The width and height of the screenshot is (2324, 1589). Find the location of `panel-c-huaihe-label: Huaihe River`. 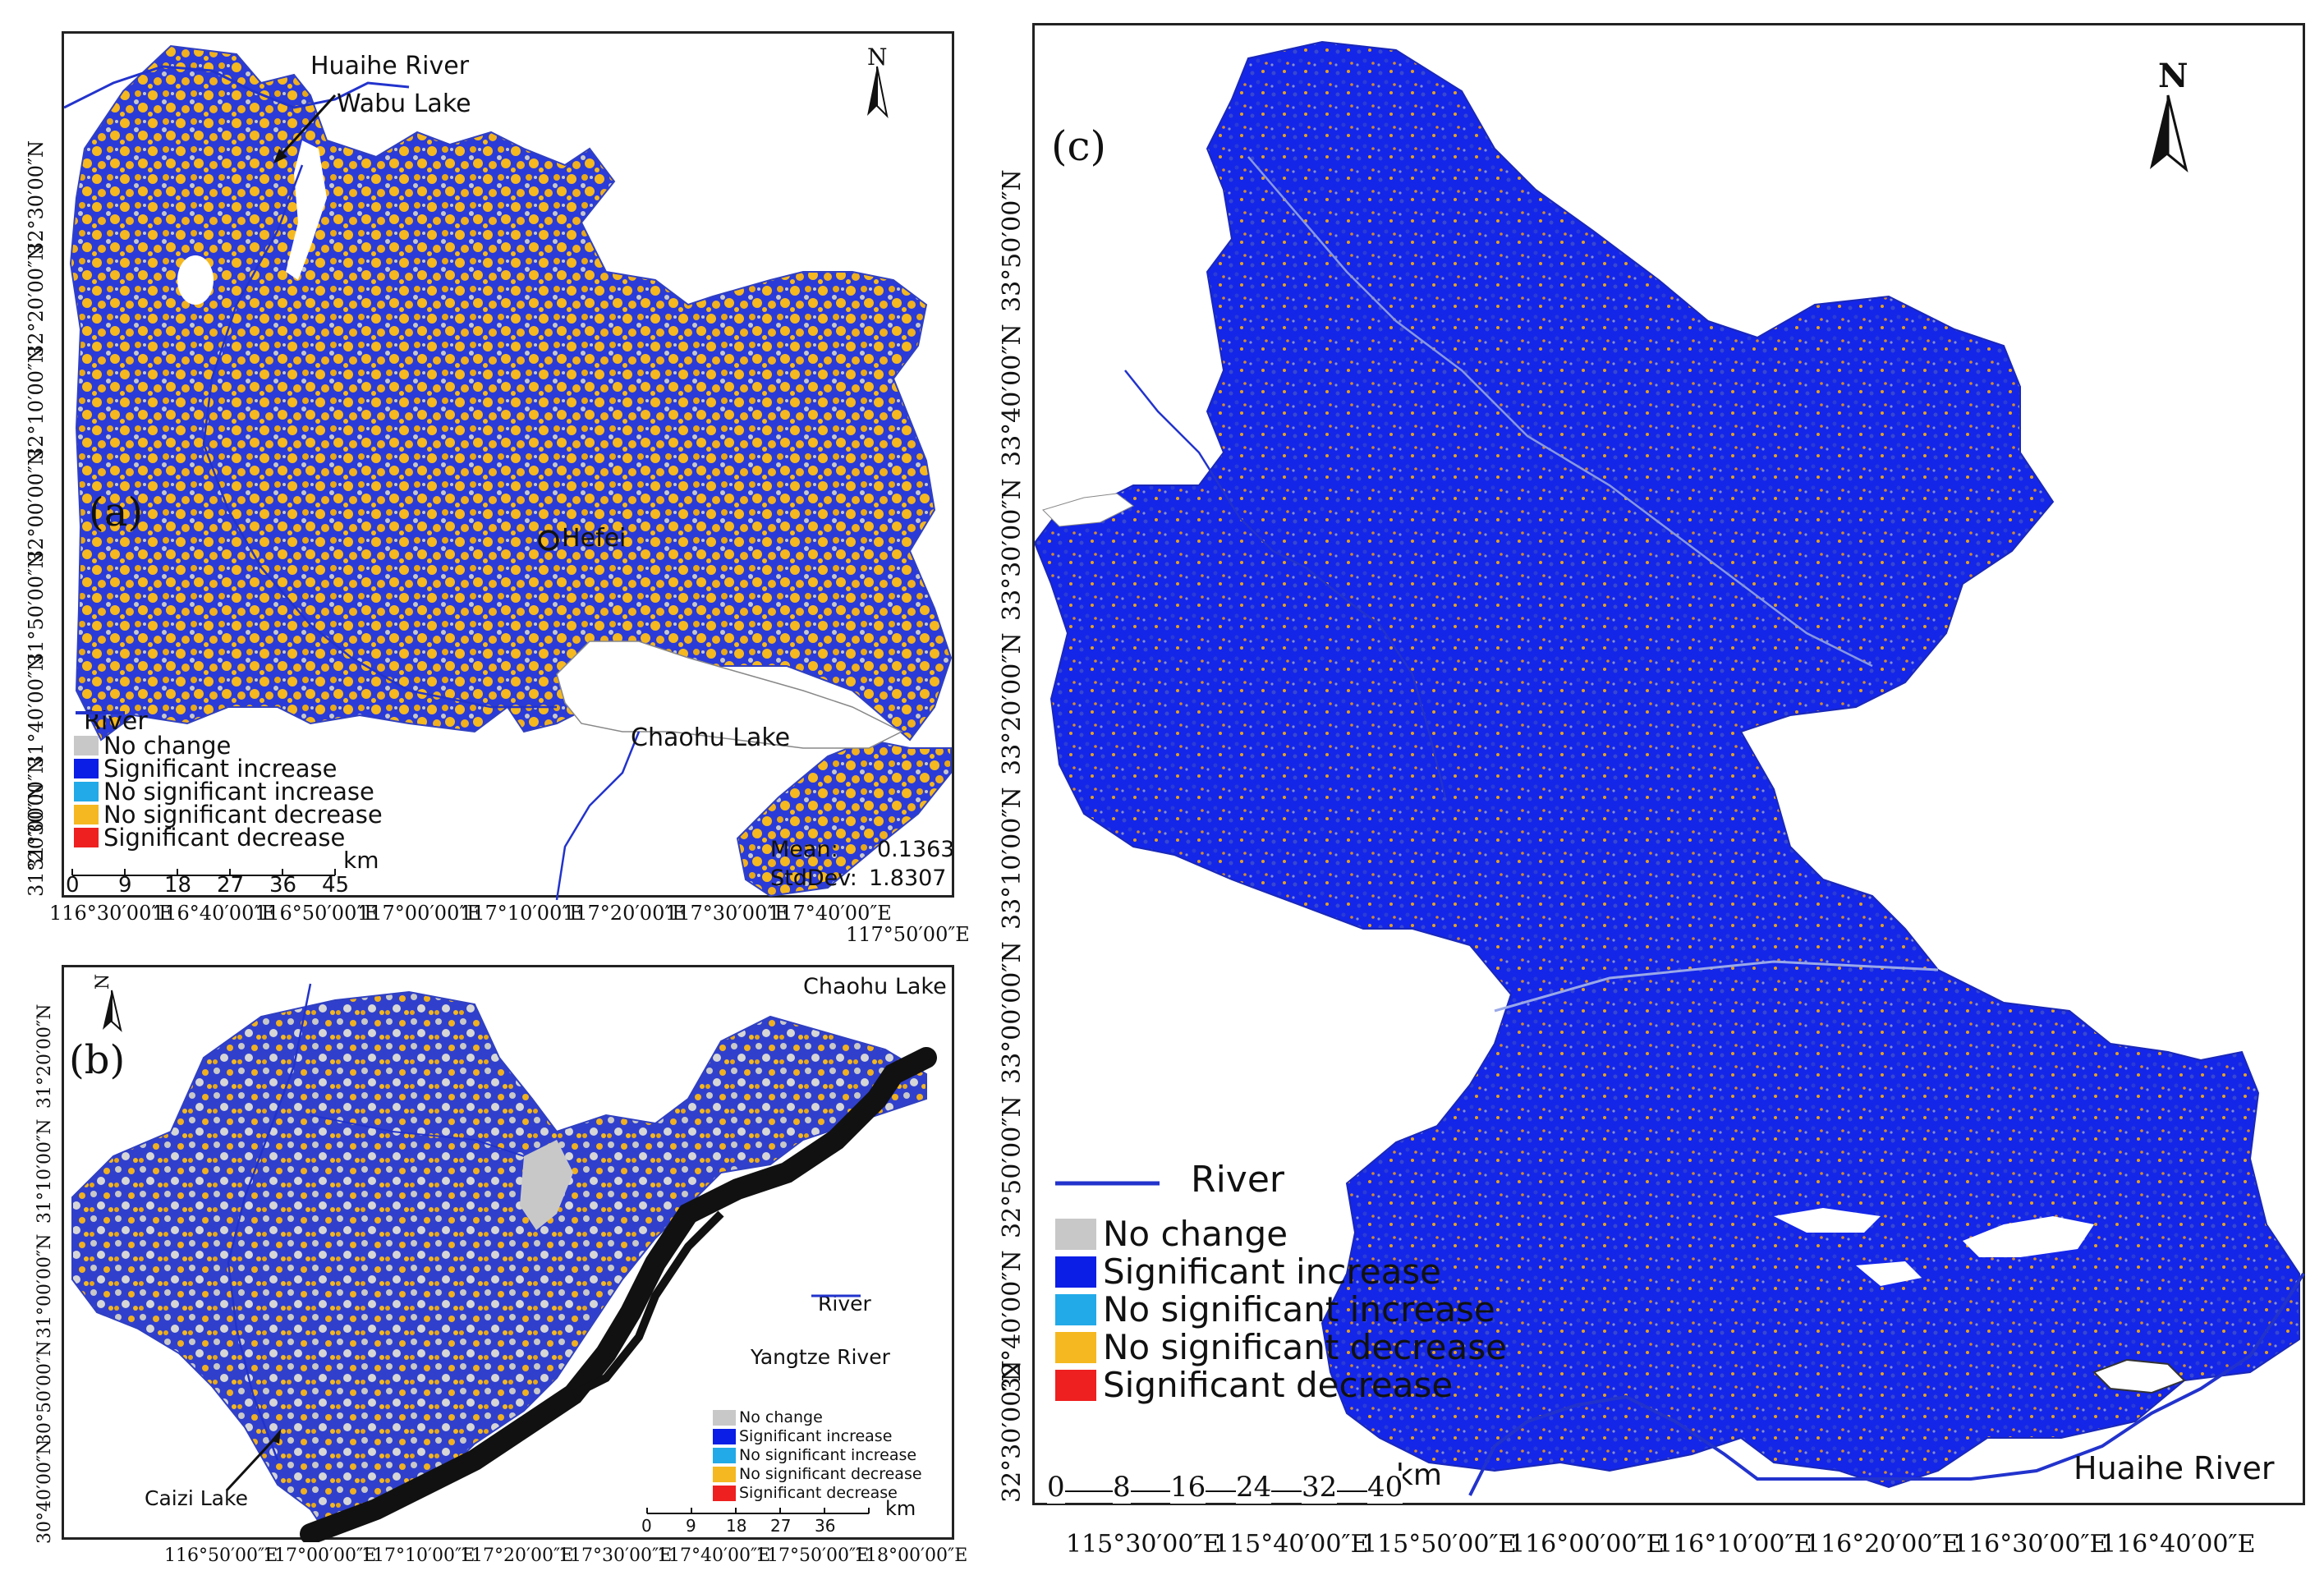

panel-c-huaihe-label: Huaihe River is located at coordinates (2174, 1468).